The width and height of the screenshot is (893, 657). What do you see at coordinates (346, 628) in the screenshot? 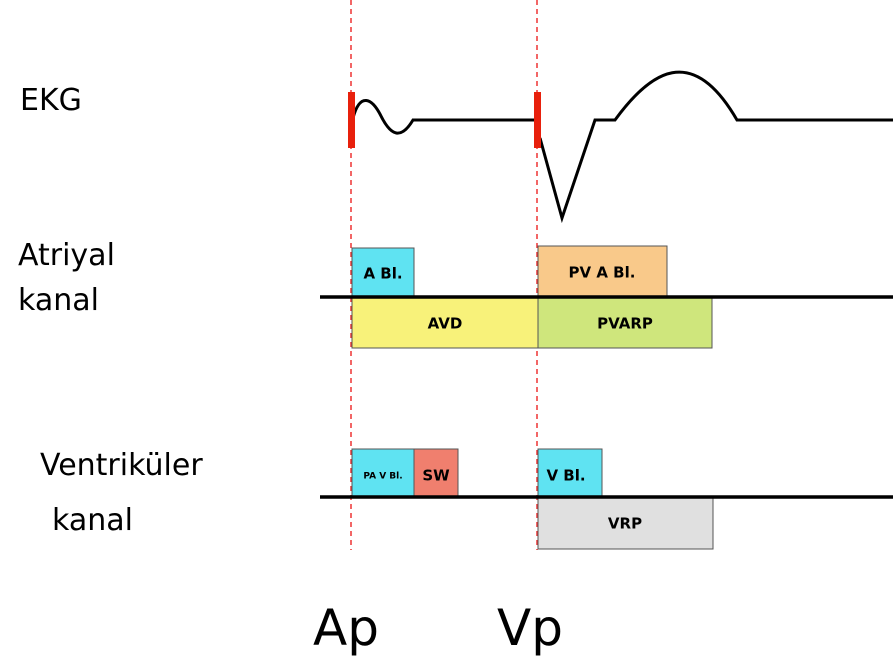
I see `event-label: Ap` at bounding box center [346, 628].